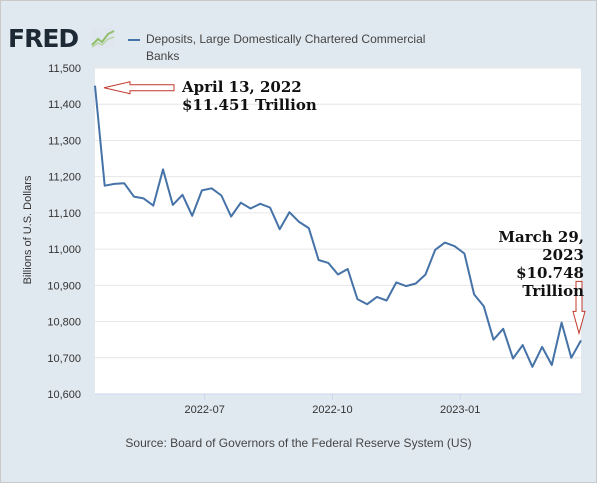  I want to click on y-tick-label: 10,800, so click(64, 323).